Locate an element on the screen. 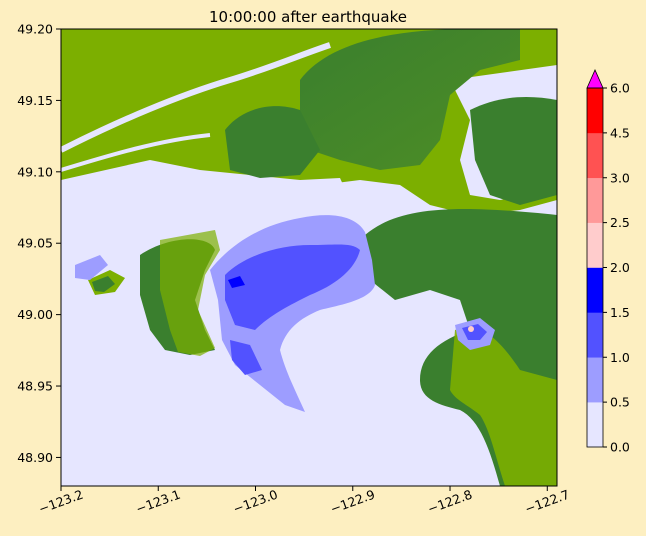 This screenshot has width=646, height=536. plain-water-patch is located at coordinates (205, 206).